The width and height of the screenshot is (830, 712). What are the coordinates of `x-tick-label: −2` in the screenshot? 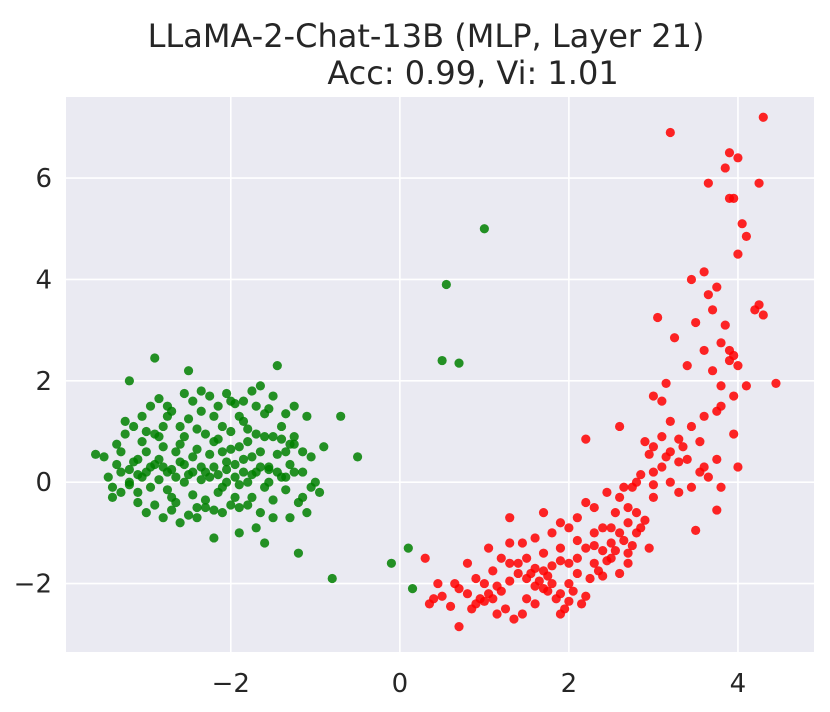 It's located at (231, 684).